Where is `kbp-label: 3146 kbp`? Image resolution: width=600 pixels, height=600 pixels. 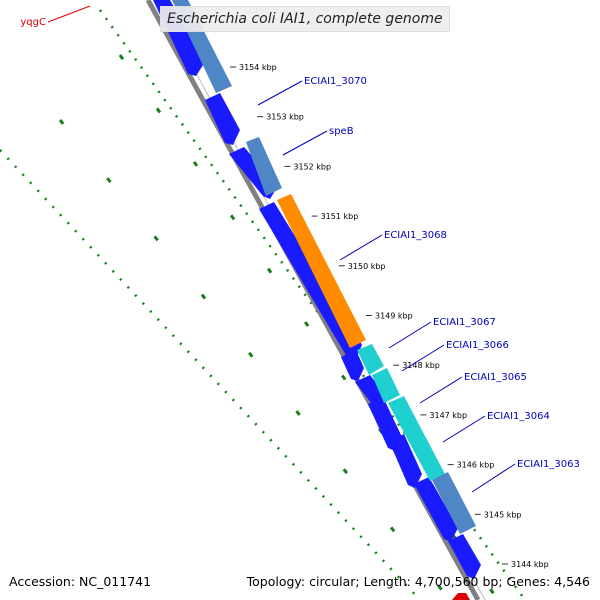
kbp-label: 3146 kbp is located at coordinates (476, 465).